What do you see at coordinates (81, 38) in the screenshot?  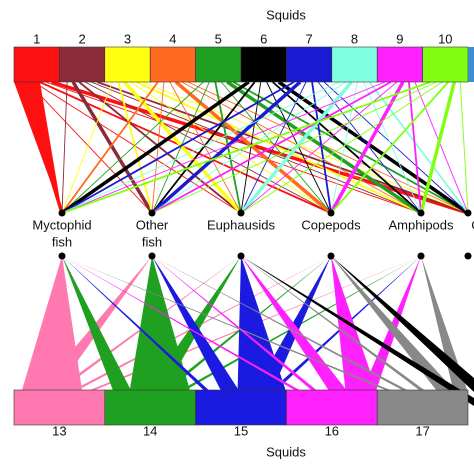 I see `top-box-label: 2` at bounding box center [81, 38].